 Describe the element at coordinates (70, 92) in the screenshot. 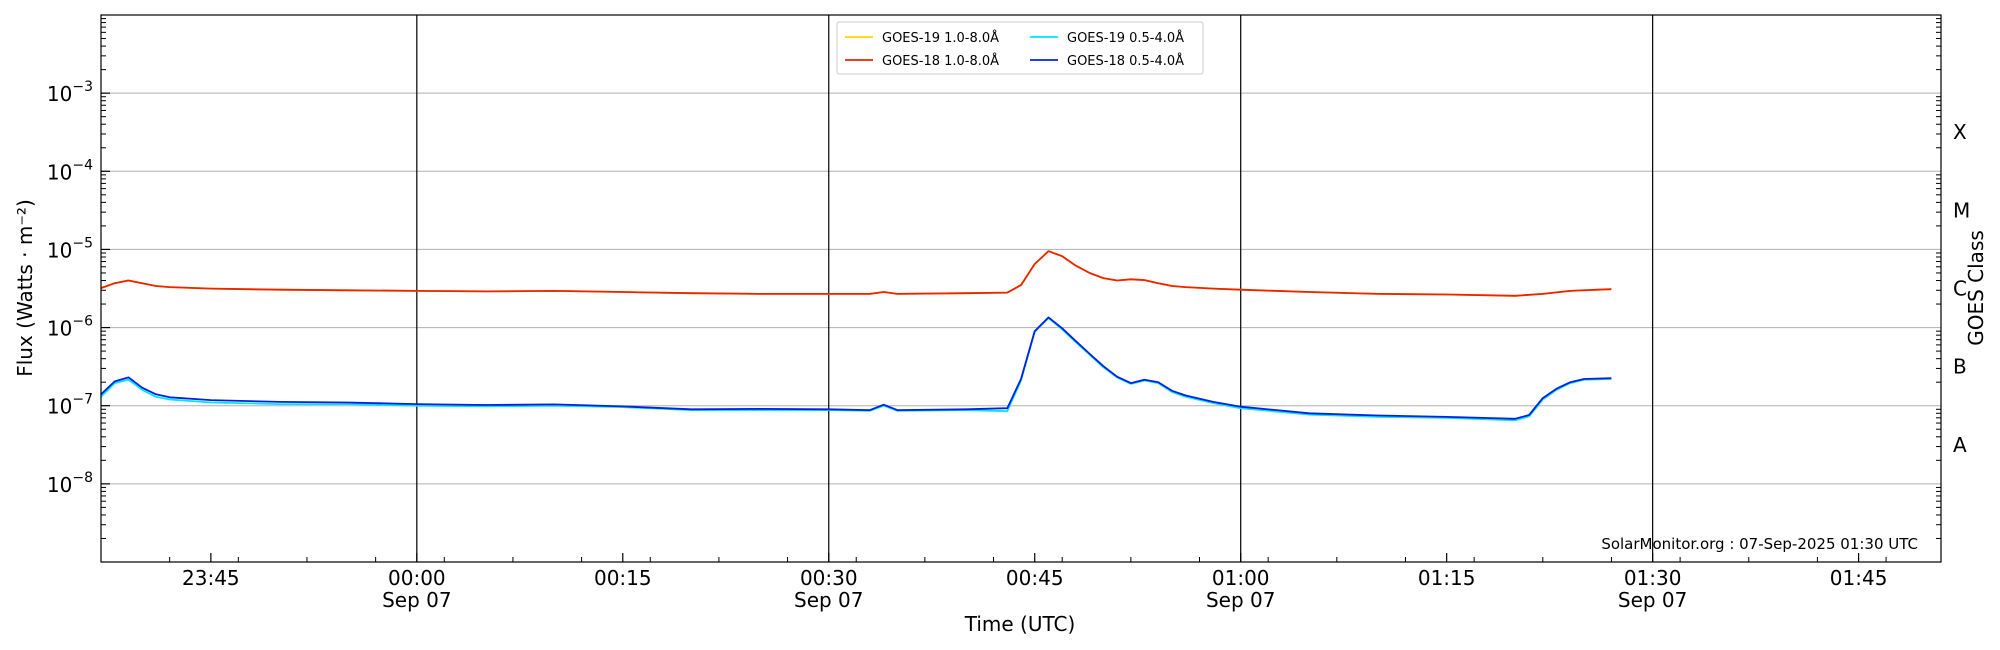

I see `y-tick-label: 10⁻³` at that location.